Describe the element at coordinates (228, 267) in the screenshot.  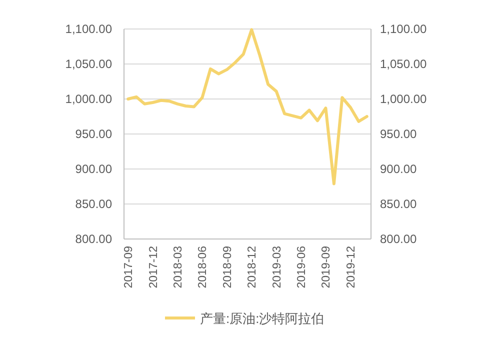
I see `x-tick-label: 2018-09` at that location.